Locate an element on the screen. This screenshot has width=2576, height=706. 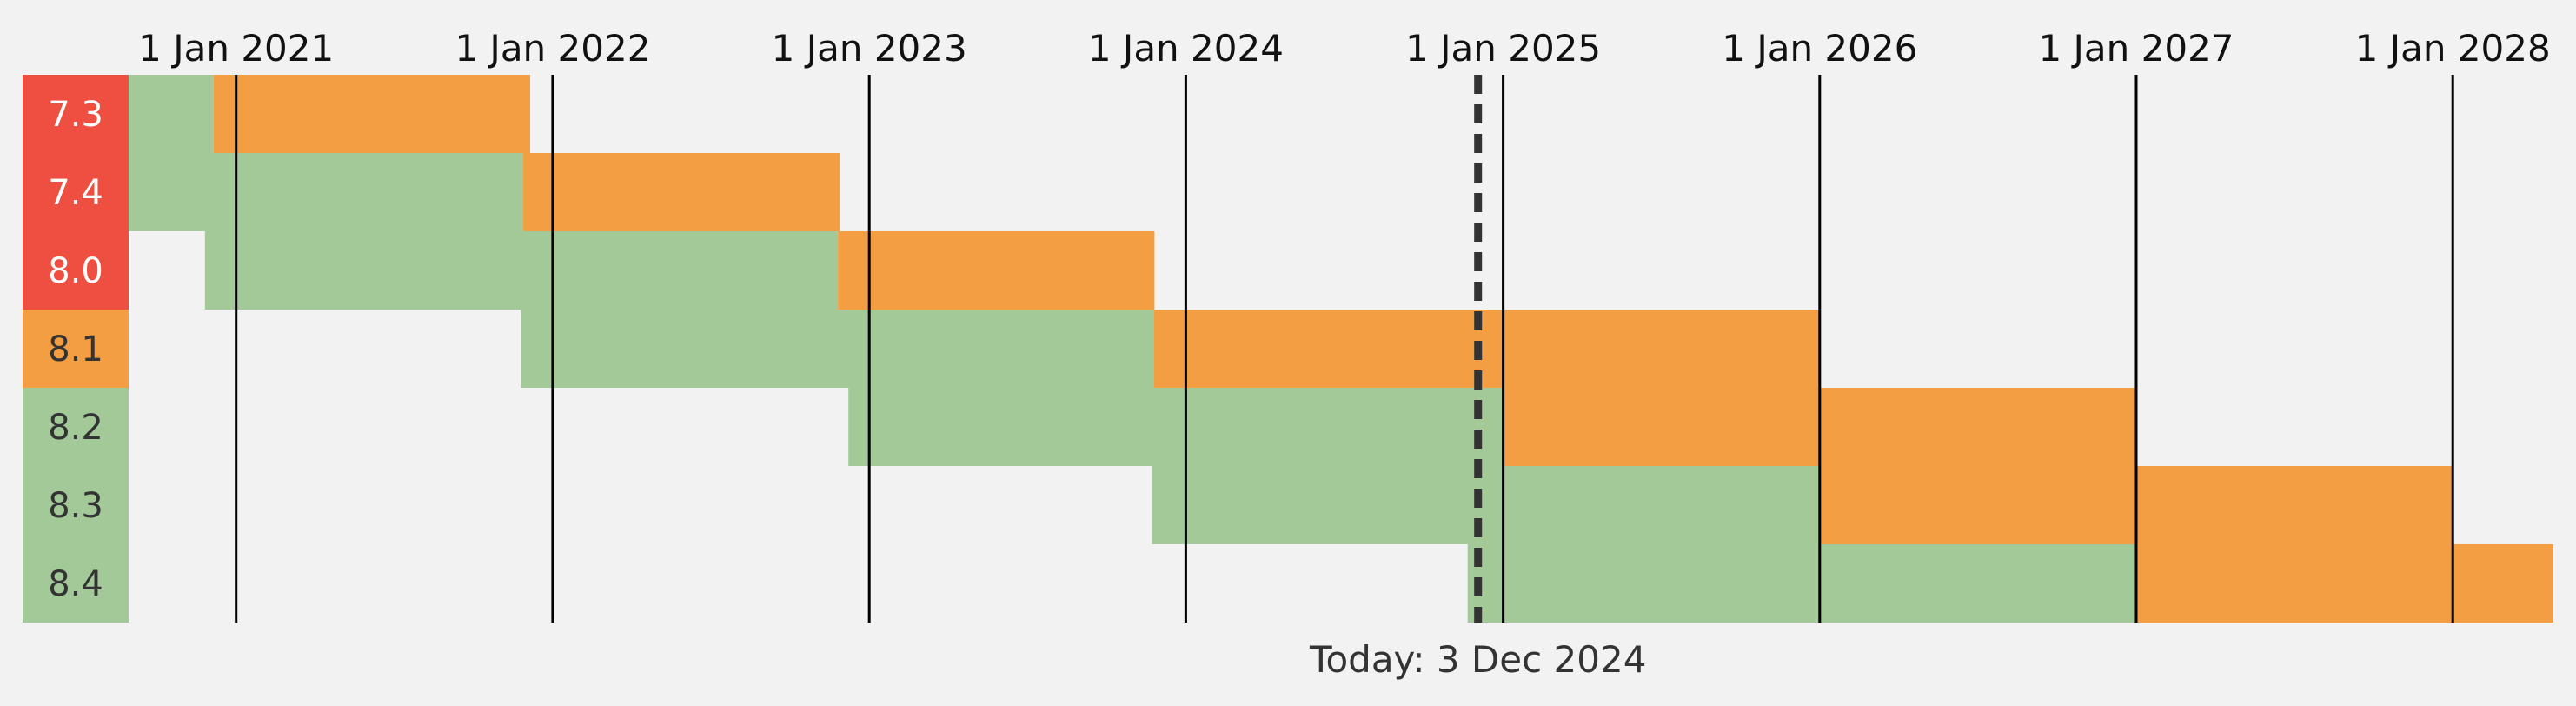
tick-label-2024: 1 Jan 2024 is located at coordinates (1186, 48).